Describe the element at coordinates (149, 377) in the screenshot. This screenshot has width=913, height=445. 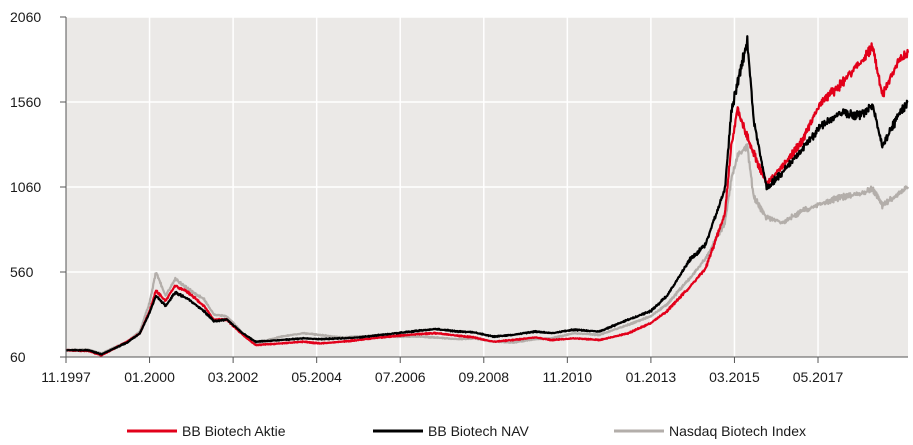
I see `x-tick-label: 01.2000` at that location.